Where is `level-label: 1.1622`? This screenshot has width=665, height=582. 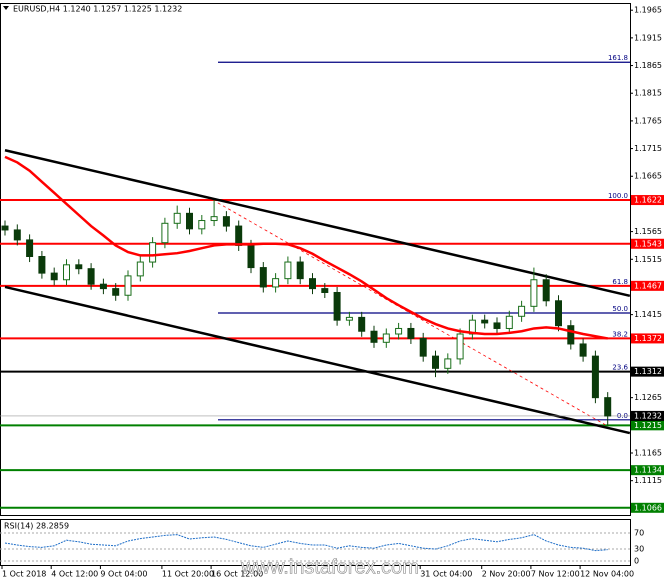 level-label: 1.1622 is located at coordinates (648, 200).